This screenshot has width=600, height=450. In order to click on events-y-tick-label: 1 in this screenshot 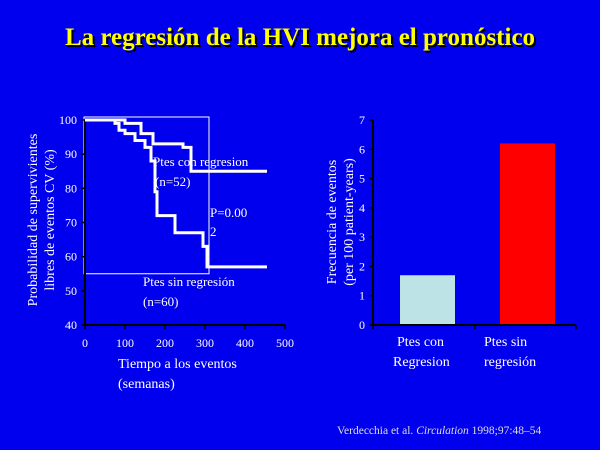, I will do `click(362, 296)`.